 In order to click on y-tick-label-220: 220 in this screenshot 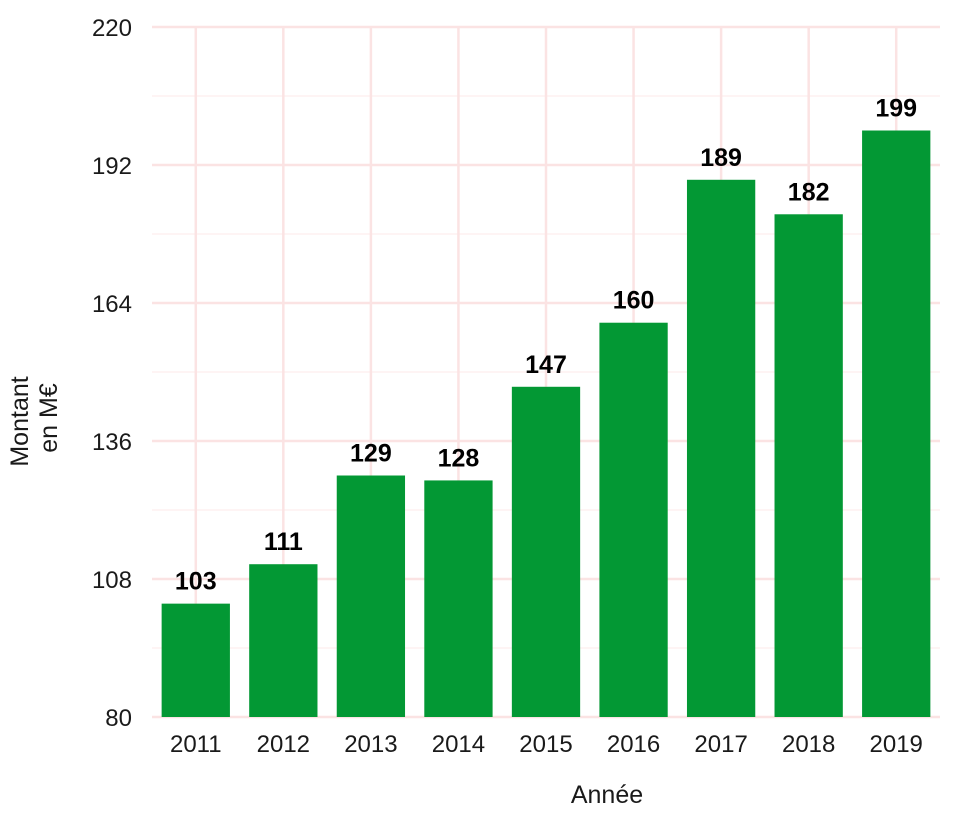, I will do `click(112, 28)`.